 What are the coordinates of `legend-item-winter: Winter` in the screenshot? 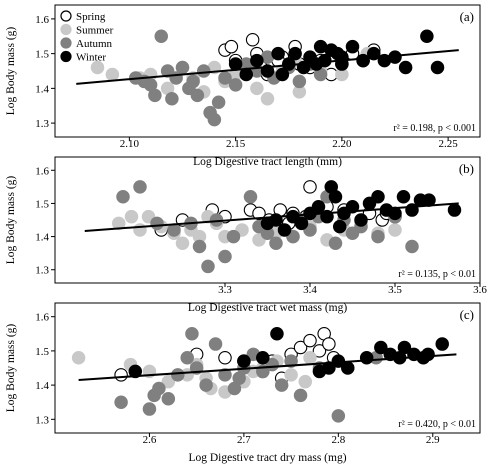 It's located at (83, 57).